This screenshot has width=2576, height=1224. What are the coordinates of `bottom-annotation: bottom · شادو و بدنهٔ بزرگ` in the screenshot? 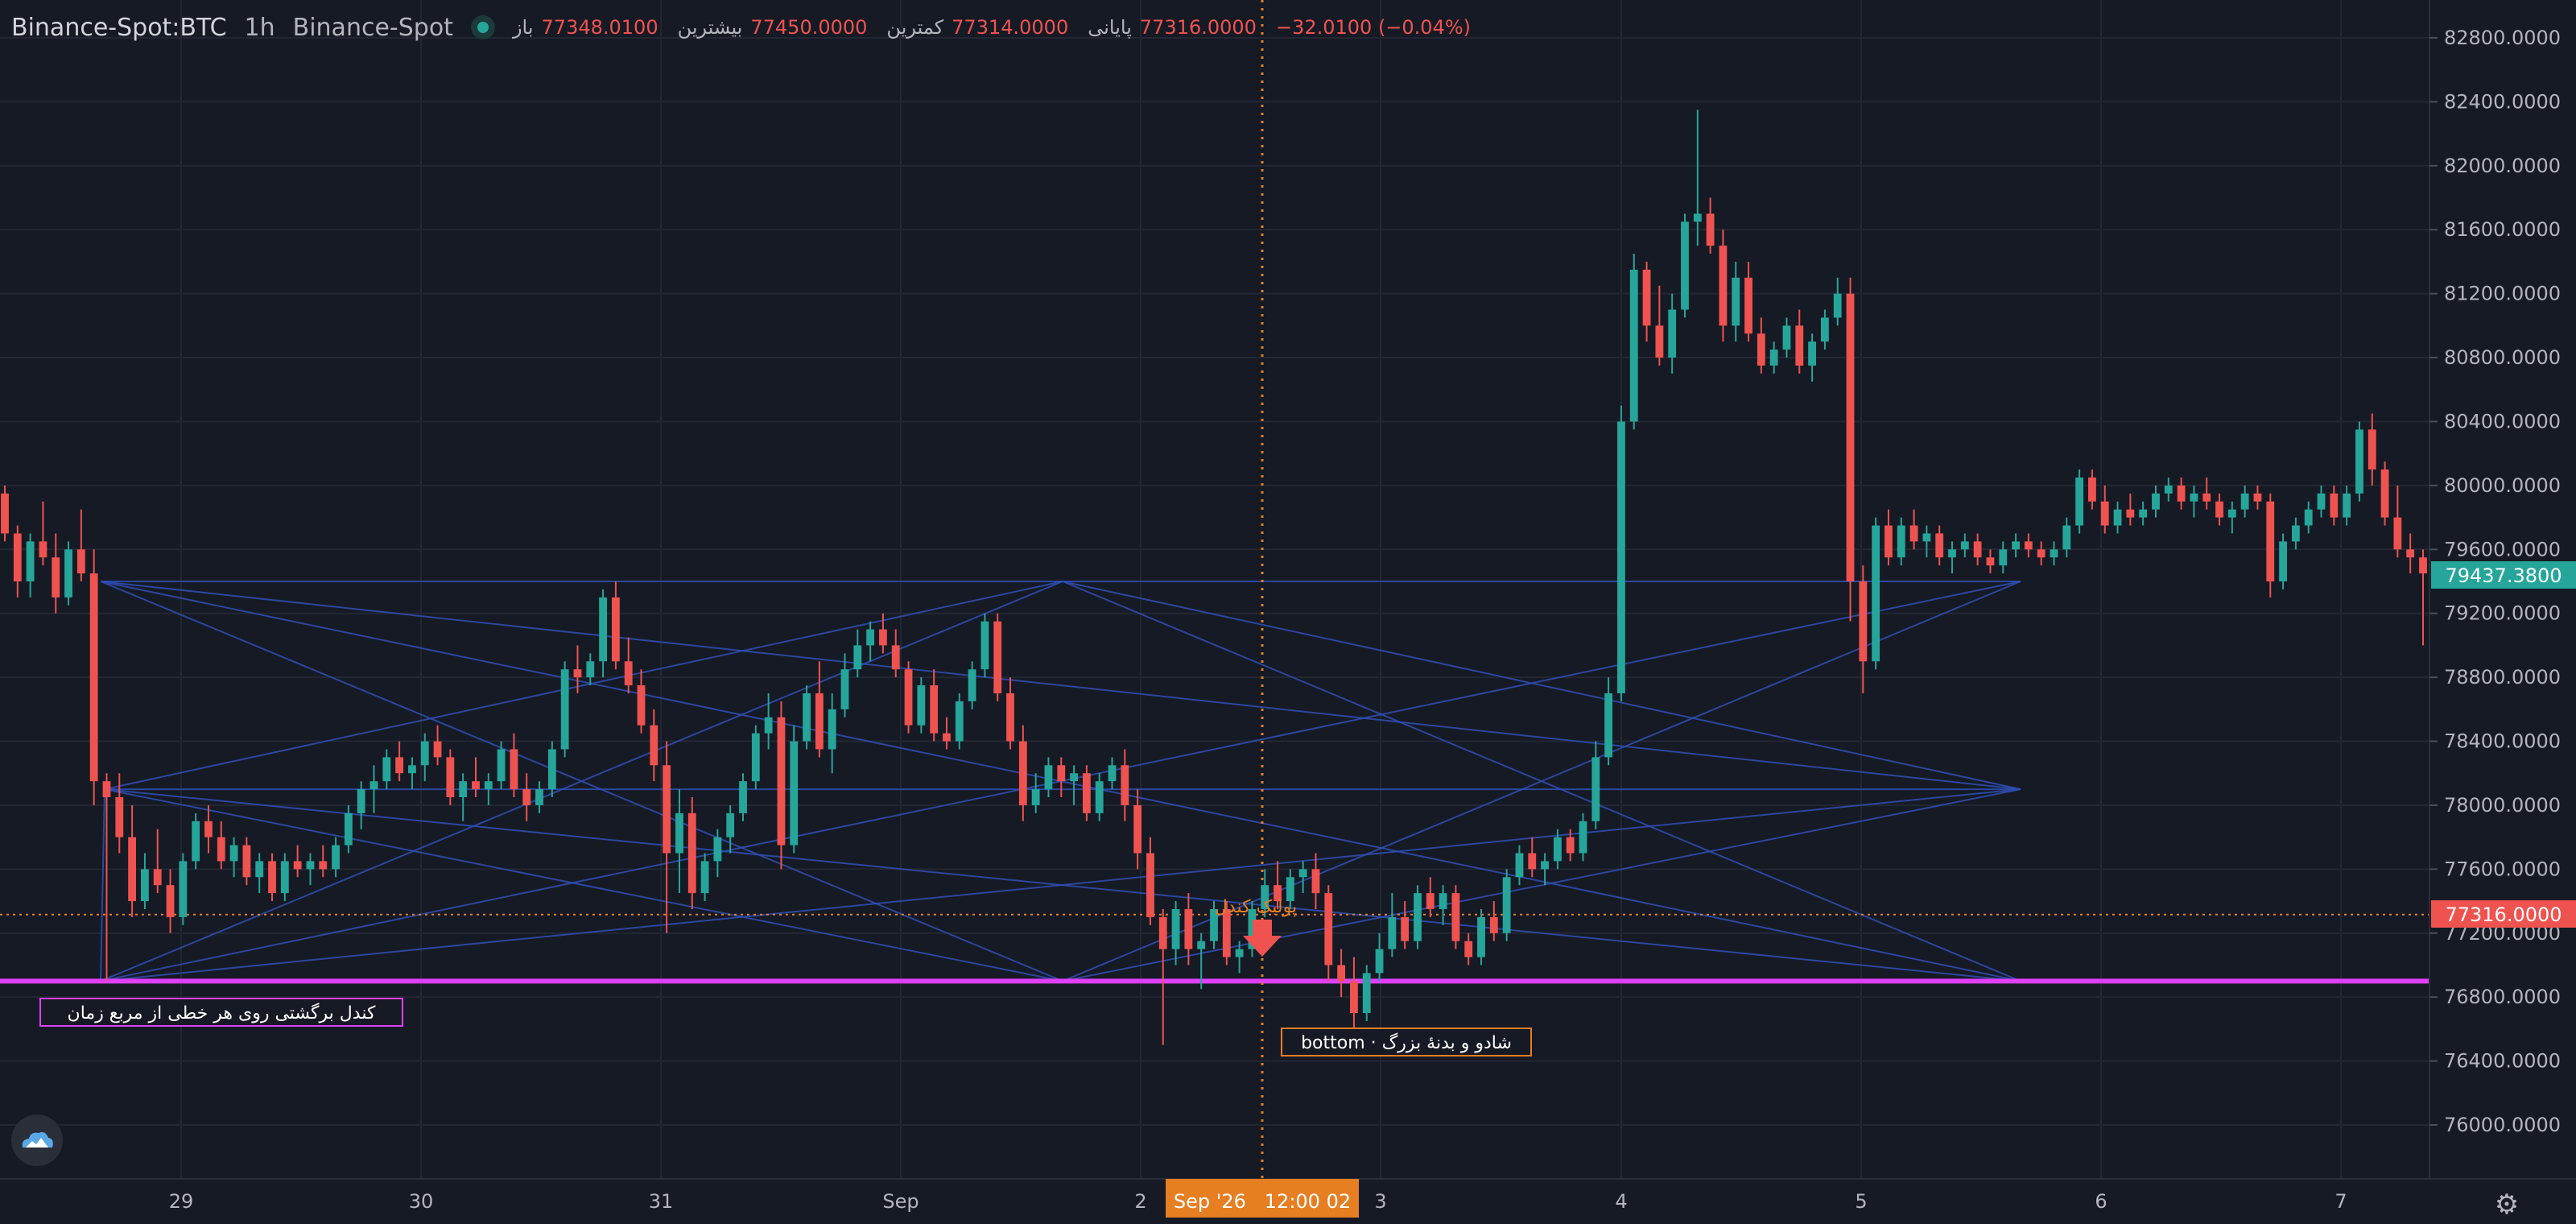 It's located at (1406, 1042).